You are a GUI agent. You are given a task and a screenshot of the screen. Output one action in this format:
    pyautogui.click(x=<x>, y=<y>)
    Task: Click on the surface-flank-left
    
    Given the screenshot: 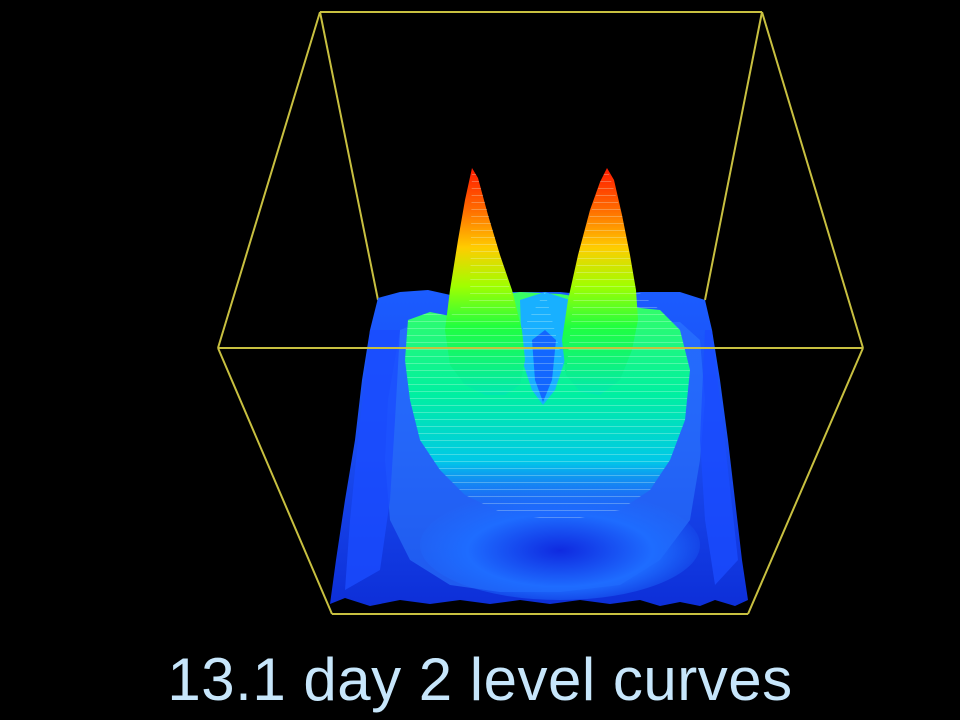 What is the action you would take?
    pyautogui.click(x=372, y=460)
    